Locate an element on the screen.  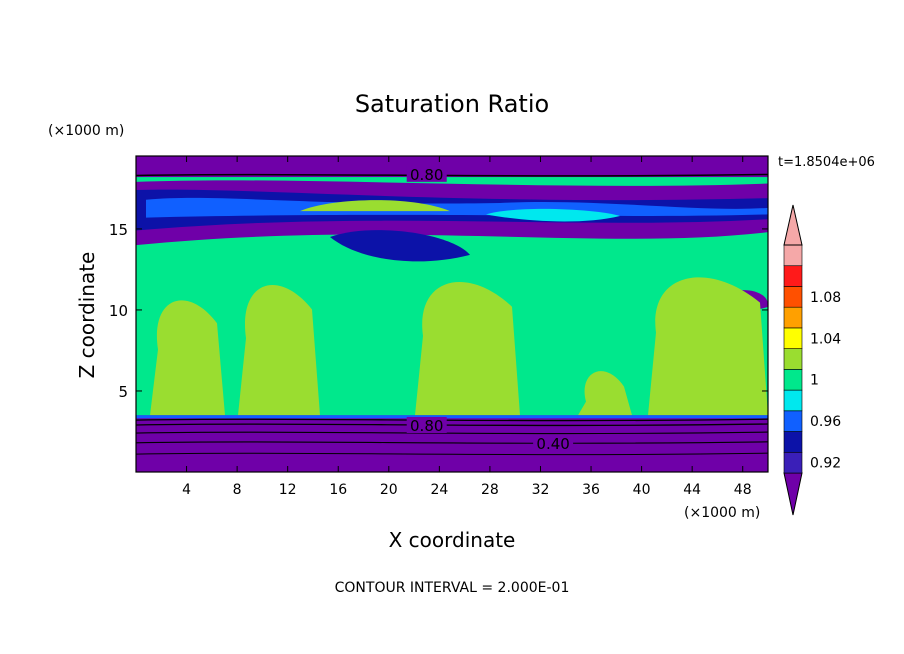
colorbar-label: 0.92 is located at coordinates (825, 464).